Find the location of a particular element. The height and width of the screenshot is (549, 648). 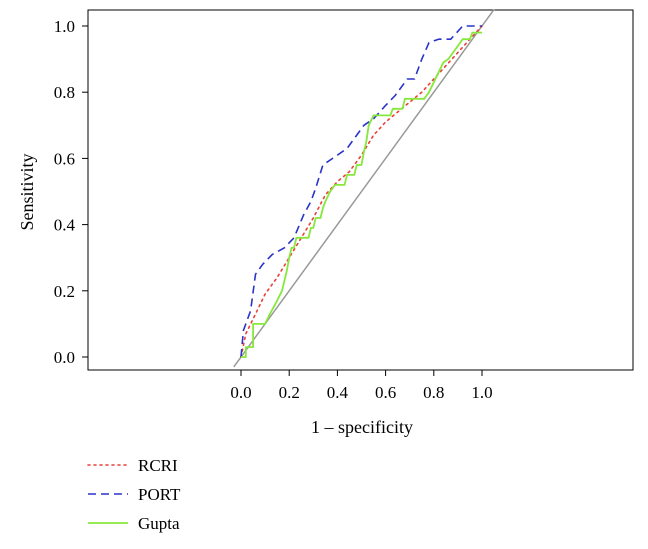

legend-label-gupta: Gupta is located at coordinates (159, 523).